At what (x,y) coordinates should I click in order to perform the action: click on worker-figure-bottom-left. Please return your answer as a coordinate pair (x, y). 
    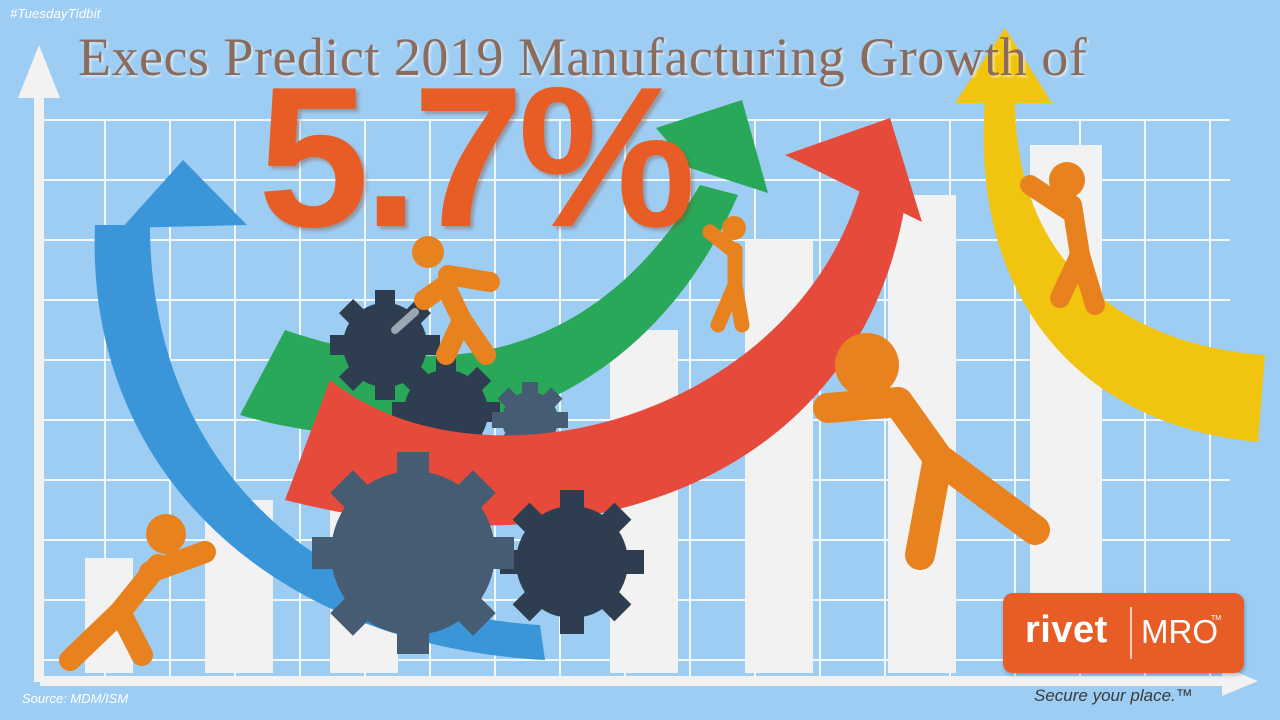
    Looking at the image, I should click on (137, 592).